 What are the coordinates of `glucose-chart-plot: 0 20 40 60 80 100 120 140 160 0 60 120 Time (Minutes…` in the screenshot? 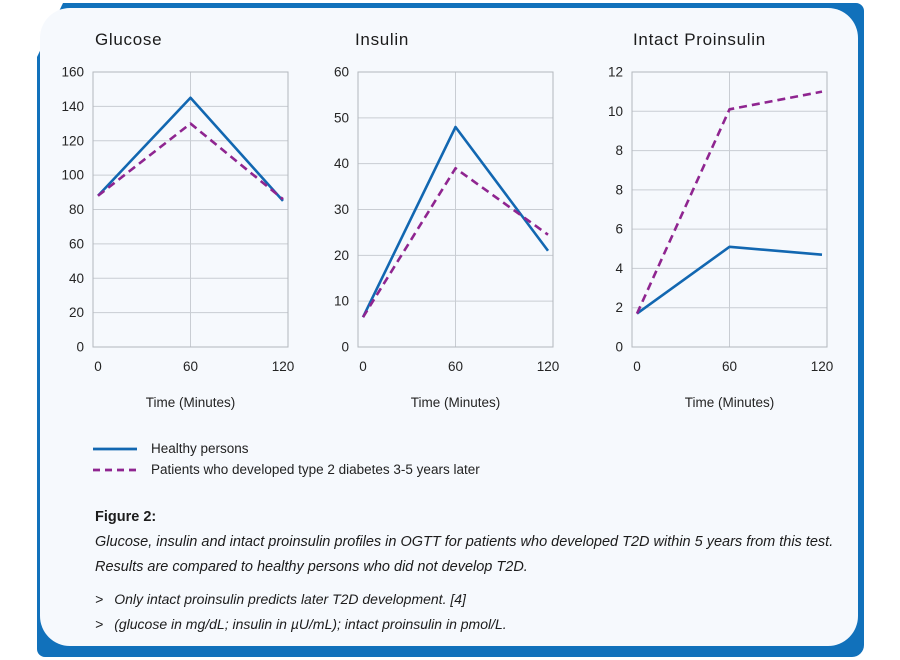 It's located at (178, 238).